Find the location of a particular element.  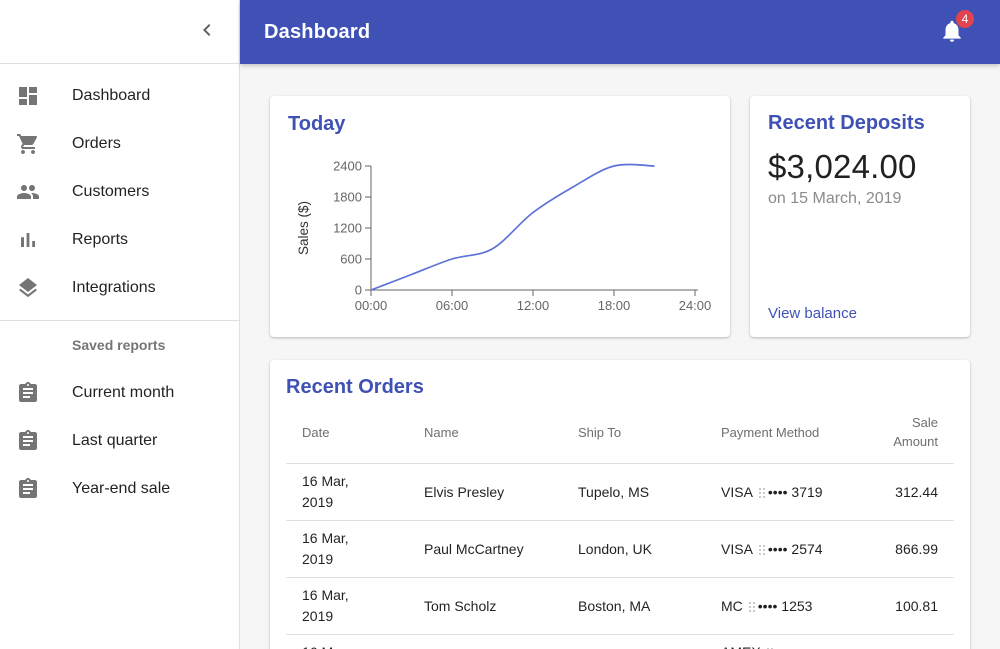

deposit-amount: $3,024.00 is located at coordinates (842, 166).